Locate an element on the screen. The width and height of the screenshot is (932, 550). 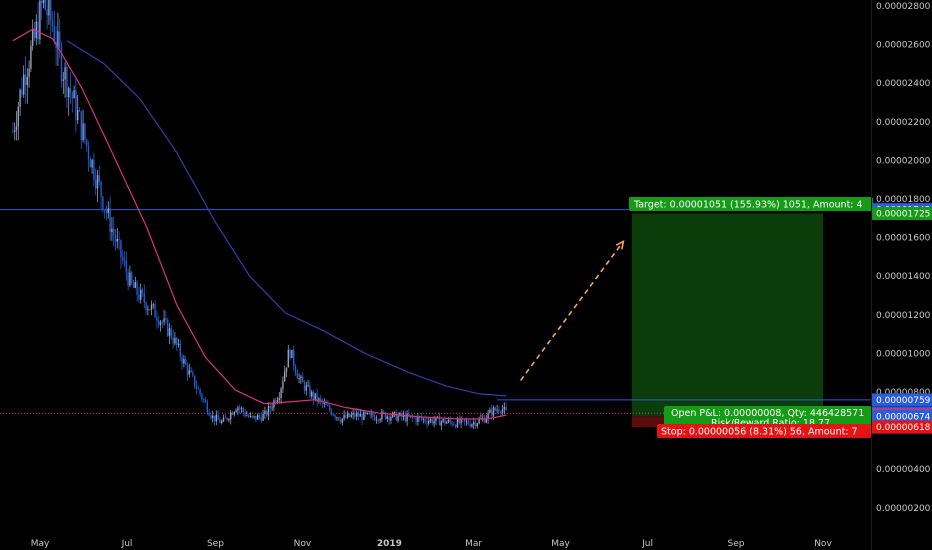
position-zones is located at coordinates (727, 320).